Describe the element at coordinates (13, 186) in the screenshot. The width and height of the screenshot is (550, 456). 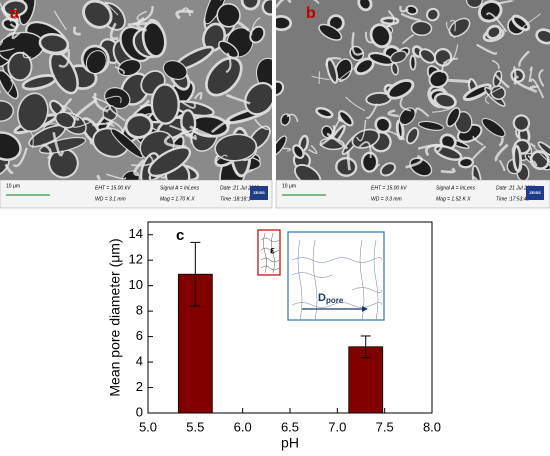
I see `scale-label: 10 μm` at that location.